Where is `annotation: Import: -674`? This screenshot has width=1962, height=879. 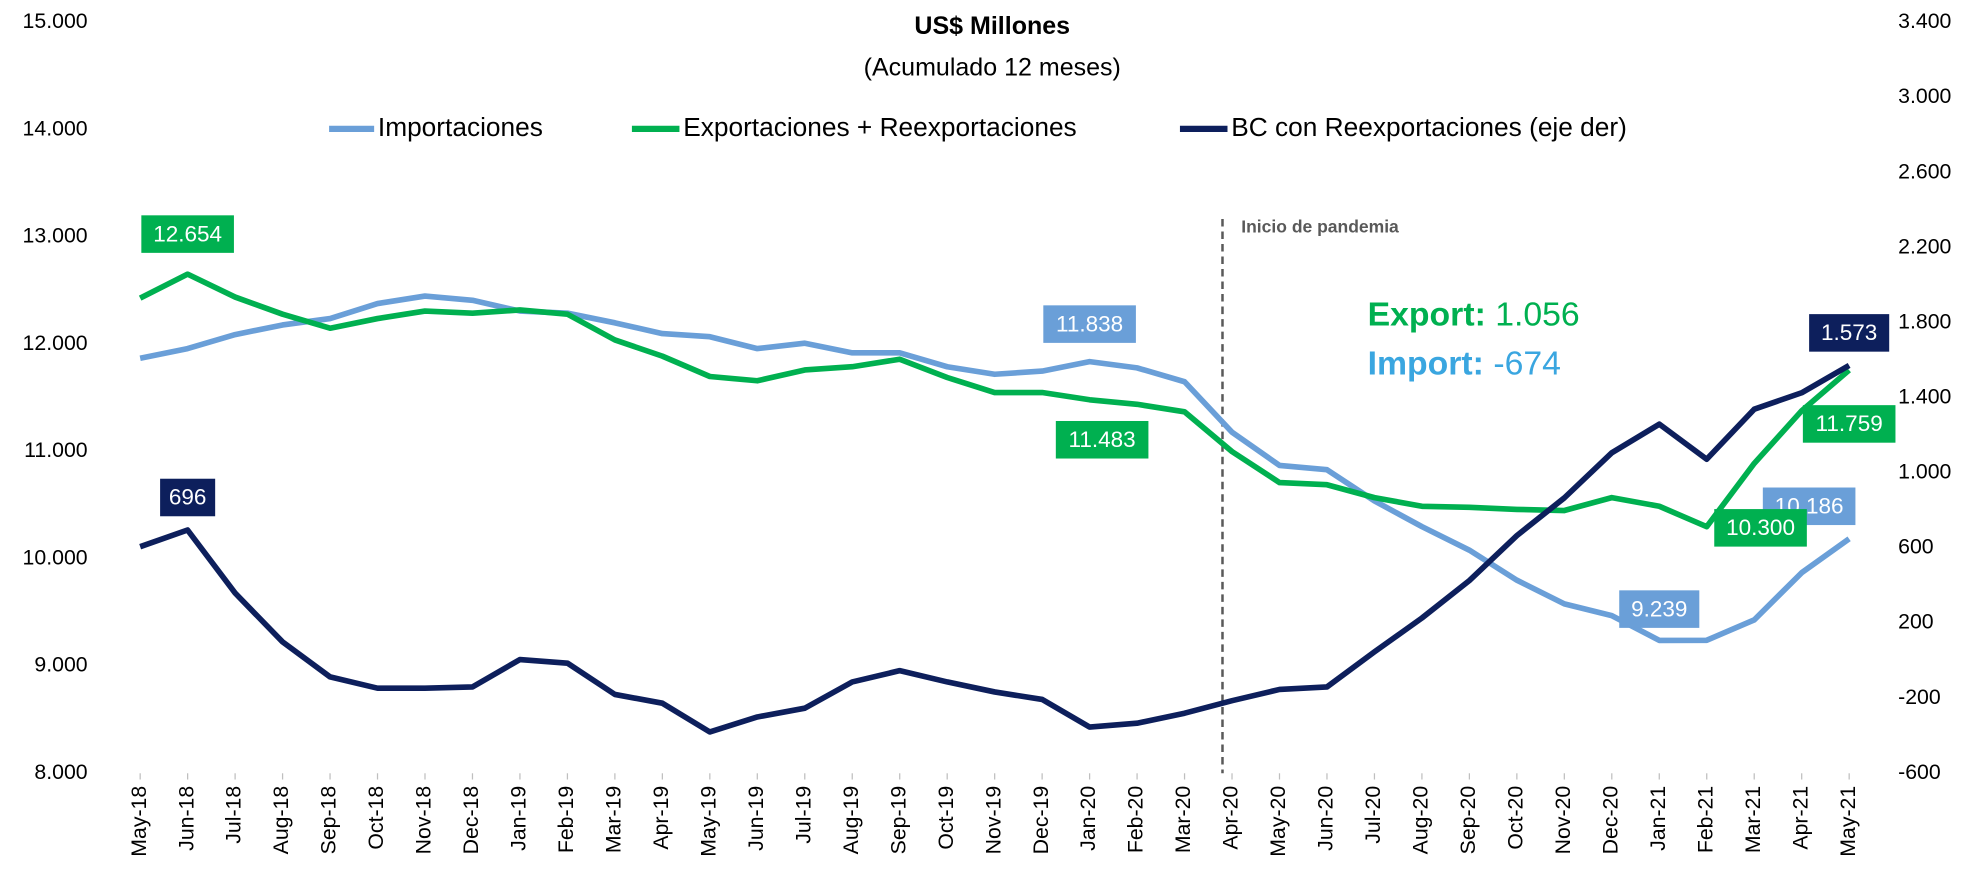 annotation: Import: -674 is located at coordinates (1464, 363).